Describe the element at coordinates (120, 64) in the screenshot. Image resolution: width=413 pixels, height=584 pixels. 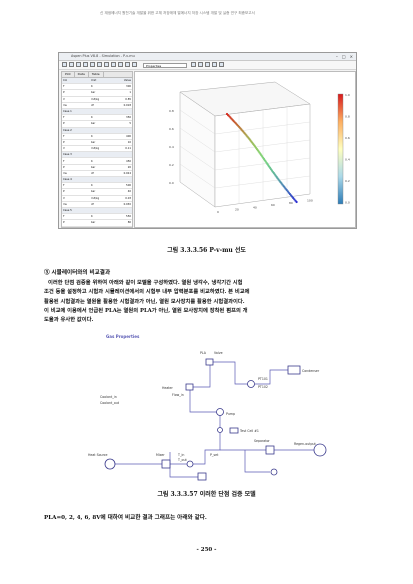
I see `reset-icon` at that location.